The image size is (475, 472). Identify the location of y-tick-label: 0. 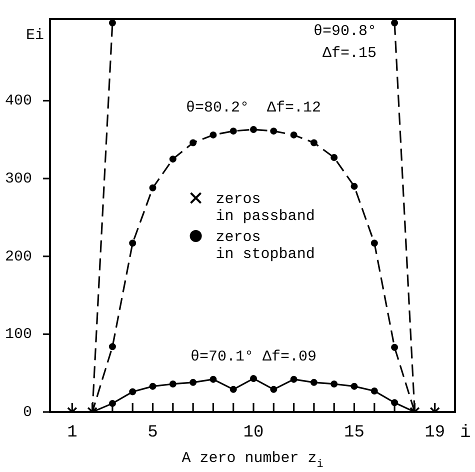
(27, 412).